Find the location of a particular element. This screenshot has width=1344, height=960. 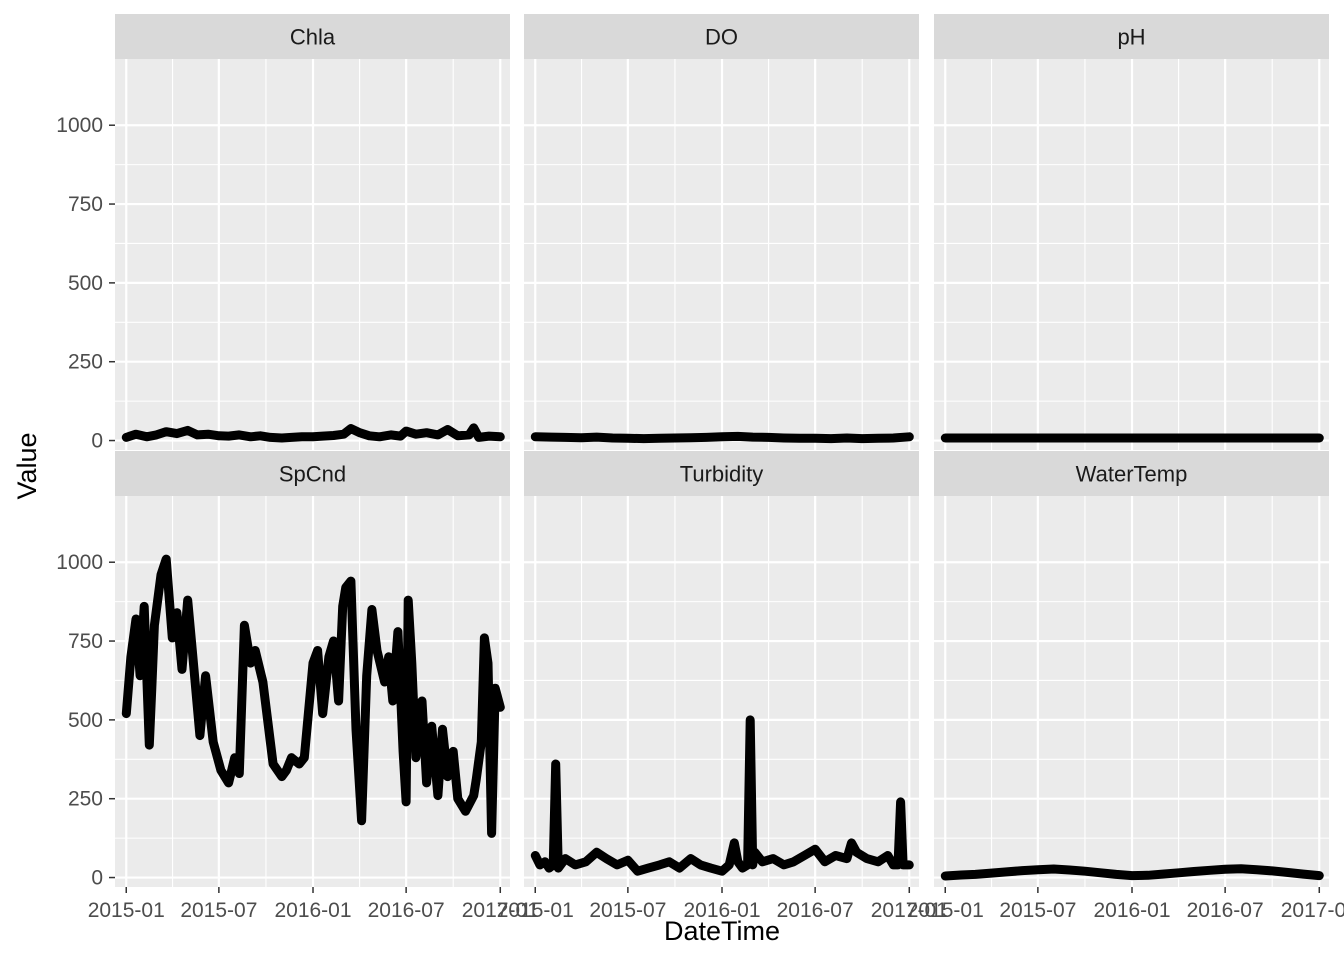

series-line-turbidity is located at coordinates (722, 795).